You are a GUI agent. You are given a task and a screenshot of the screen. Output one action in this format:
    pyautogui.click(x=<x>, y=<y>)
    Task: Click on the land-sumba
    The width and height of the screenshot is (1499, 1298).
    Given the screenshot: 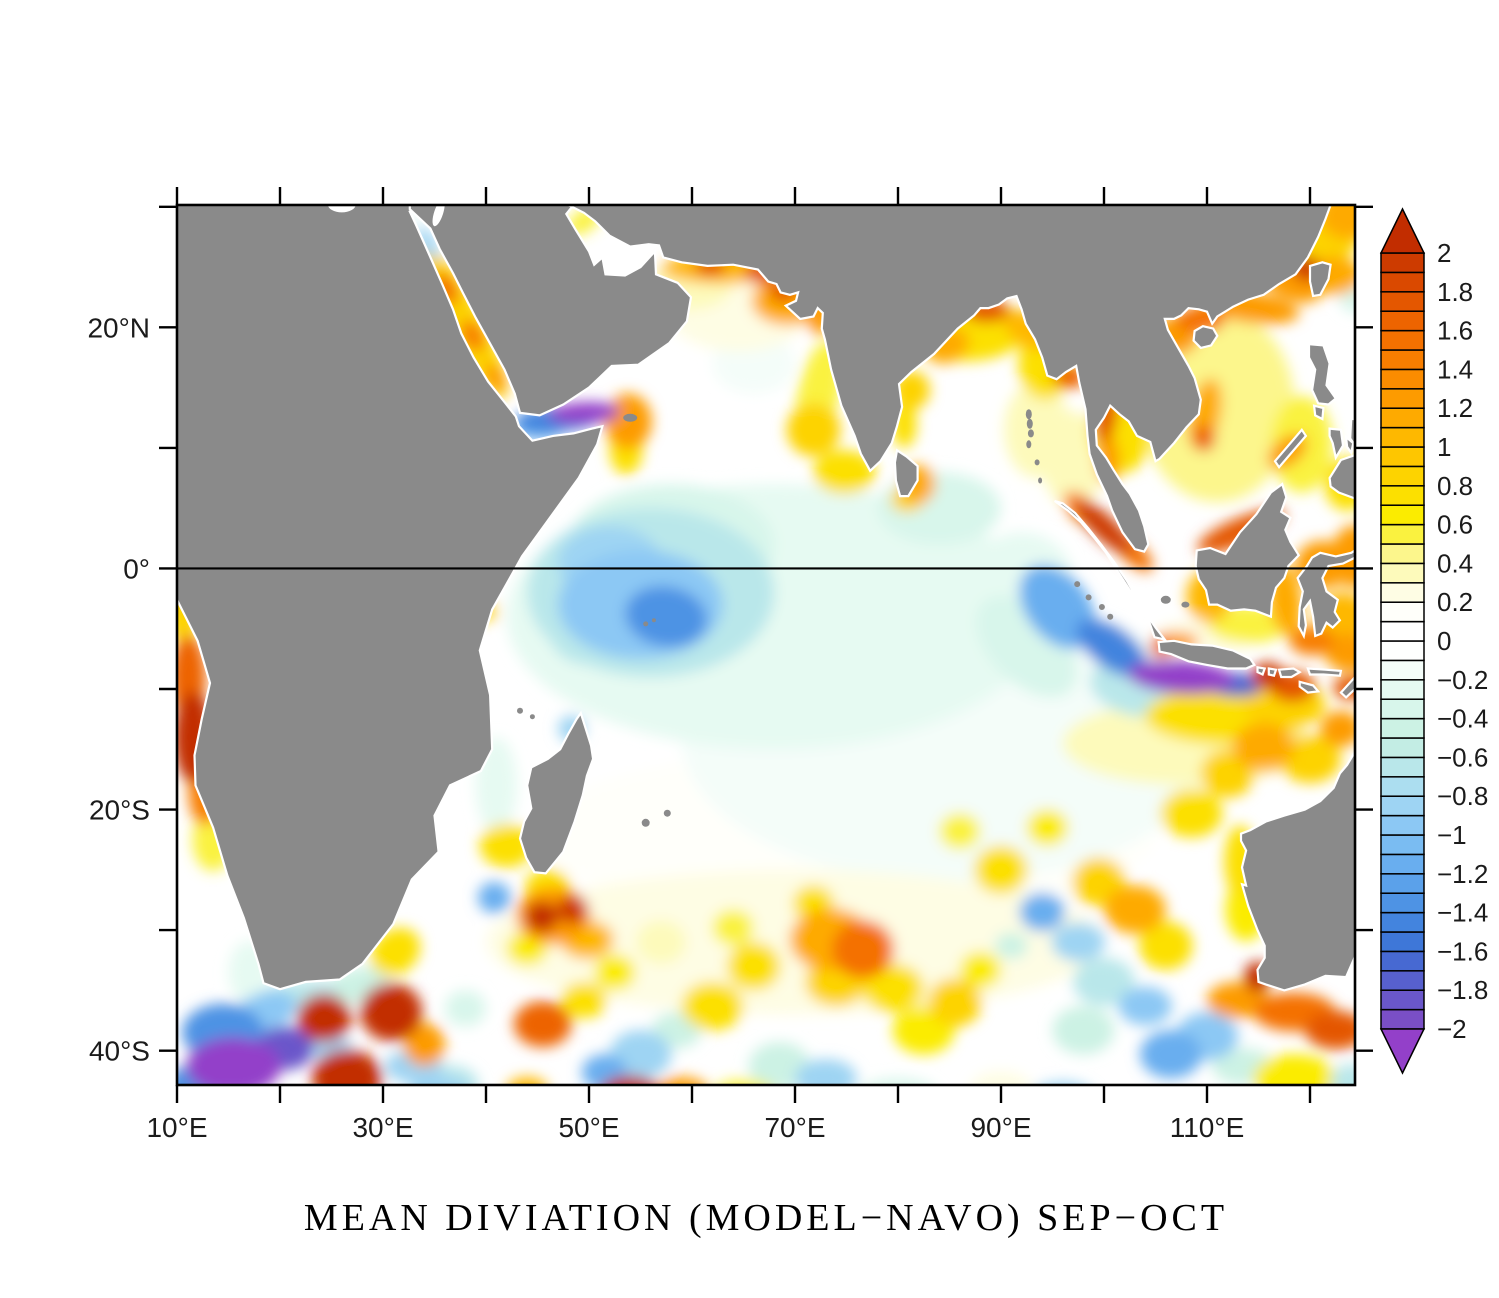 What is the action you would take?
    pyautogui.click(x=1309, y=687)
    